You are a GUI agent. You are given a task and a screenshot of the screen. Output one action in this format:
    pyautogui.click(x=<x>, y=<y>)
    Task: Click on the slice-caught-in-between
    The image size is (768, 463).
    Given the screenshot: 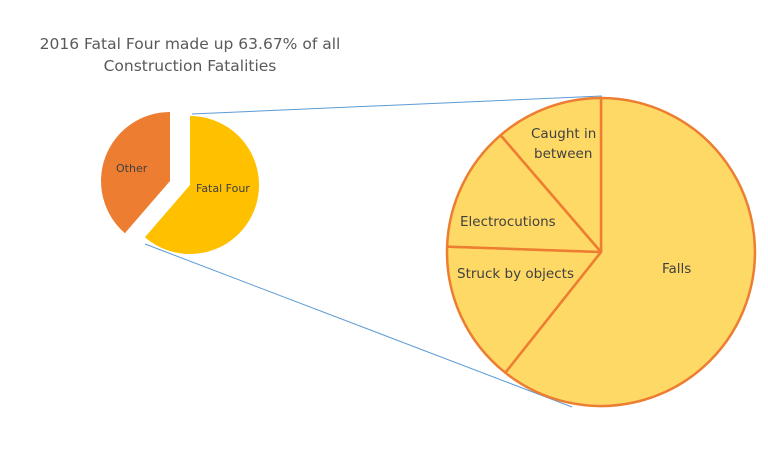 What is the action you would take?
    pyautogui.click(x=551, y=175)
    